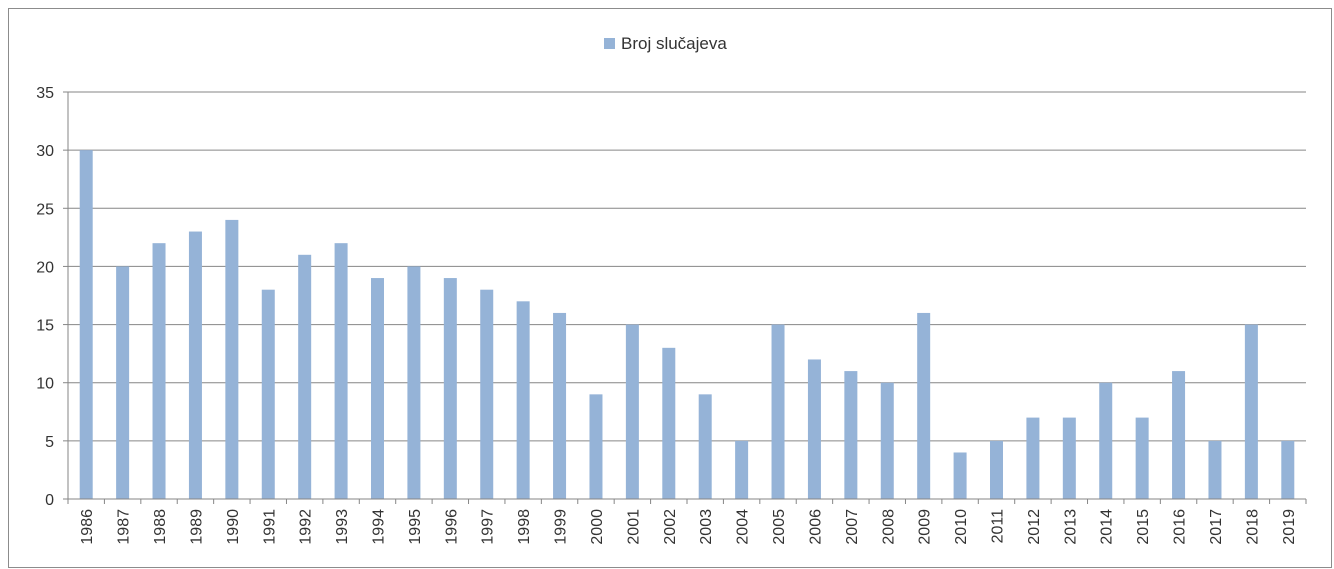  Describe the element at coordinates (1179, 435) in the screenshot. I see `bar-2016` at that location.